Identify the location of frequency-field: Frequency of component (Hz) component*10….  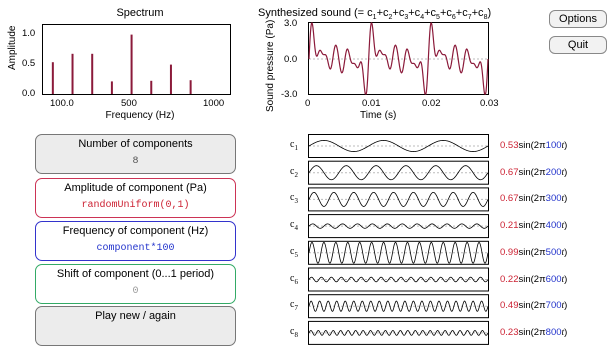
(135, 241).